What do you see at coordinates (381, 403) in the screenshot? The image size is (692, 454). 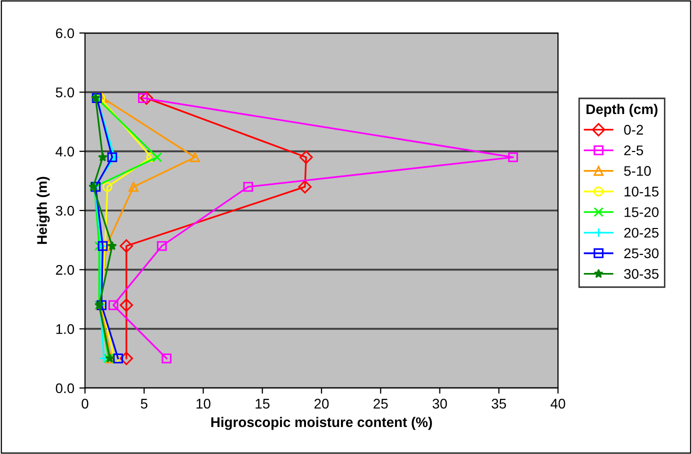 I see `x-tick-label: 25` at bounding box center [381, 403].